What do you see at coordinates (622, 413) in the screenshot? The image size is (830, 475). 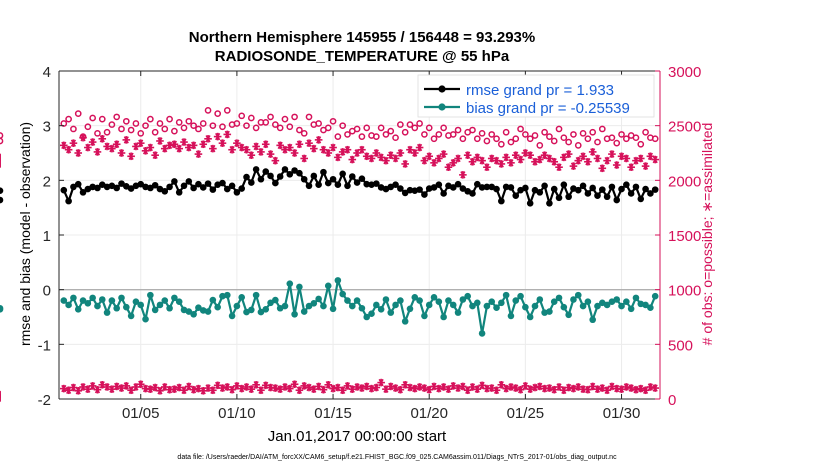 I see `x-tick-label: 01/30` at bounding box center [622, 413].